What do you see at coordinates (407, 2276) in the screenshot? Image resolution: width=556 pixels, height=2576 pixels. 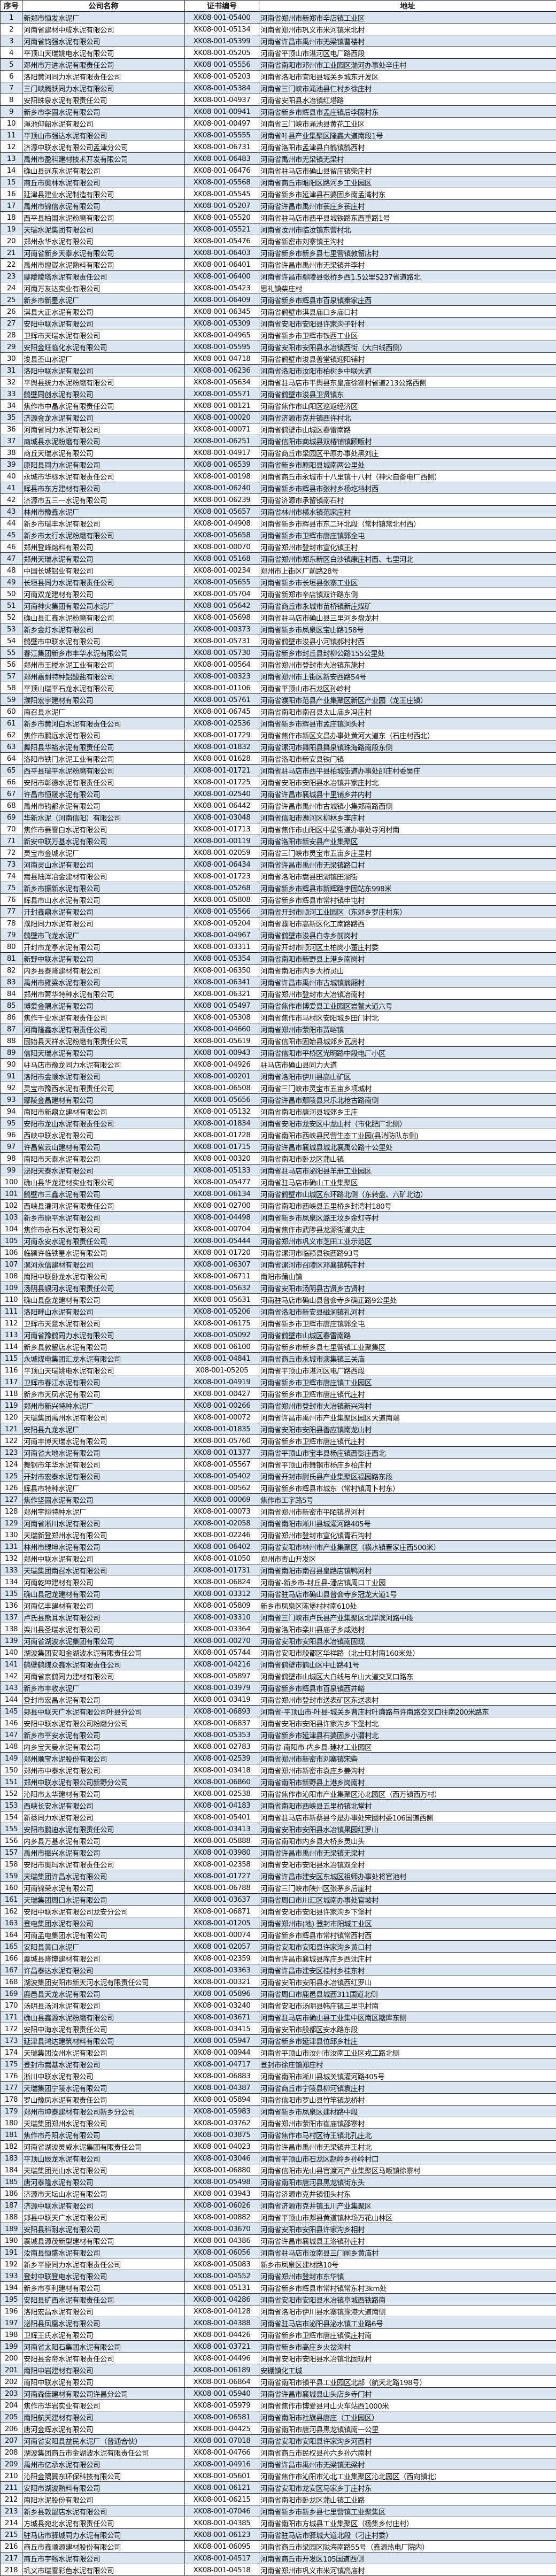 I see `cell-address: 河南省郑州市登封市东华镇` at bounding box center [407, 2276].